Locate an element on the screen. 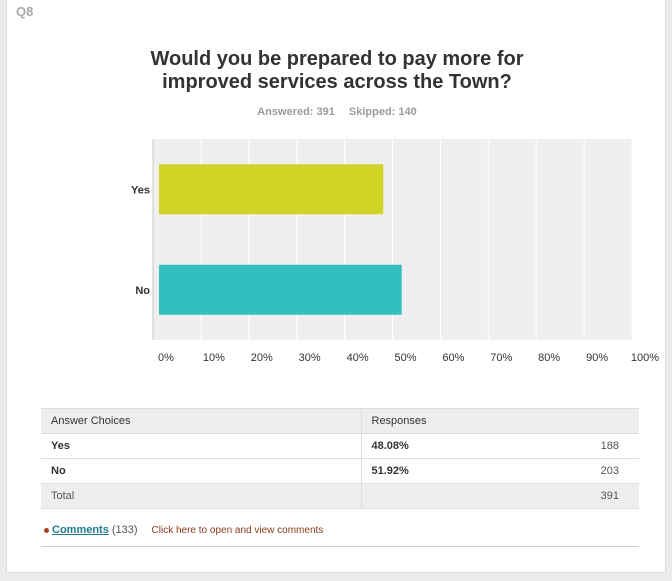  header-answer-choices: Answer Choices is located at coordinates (201, 421).